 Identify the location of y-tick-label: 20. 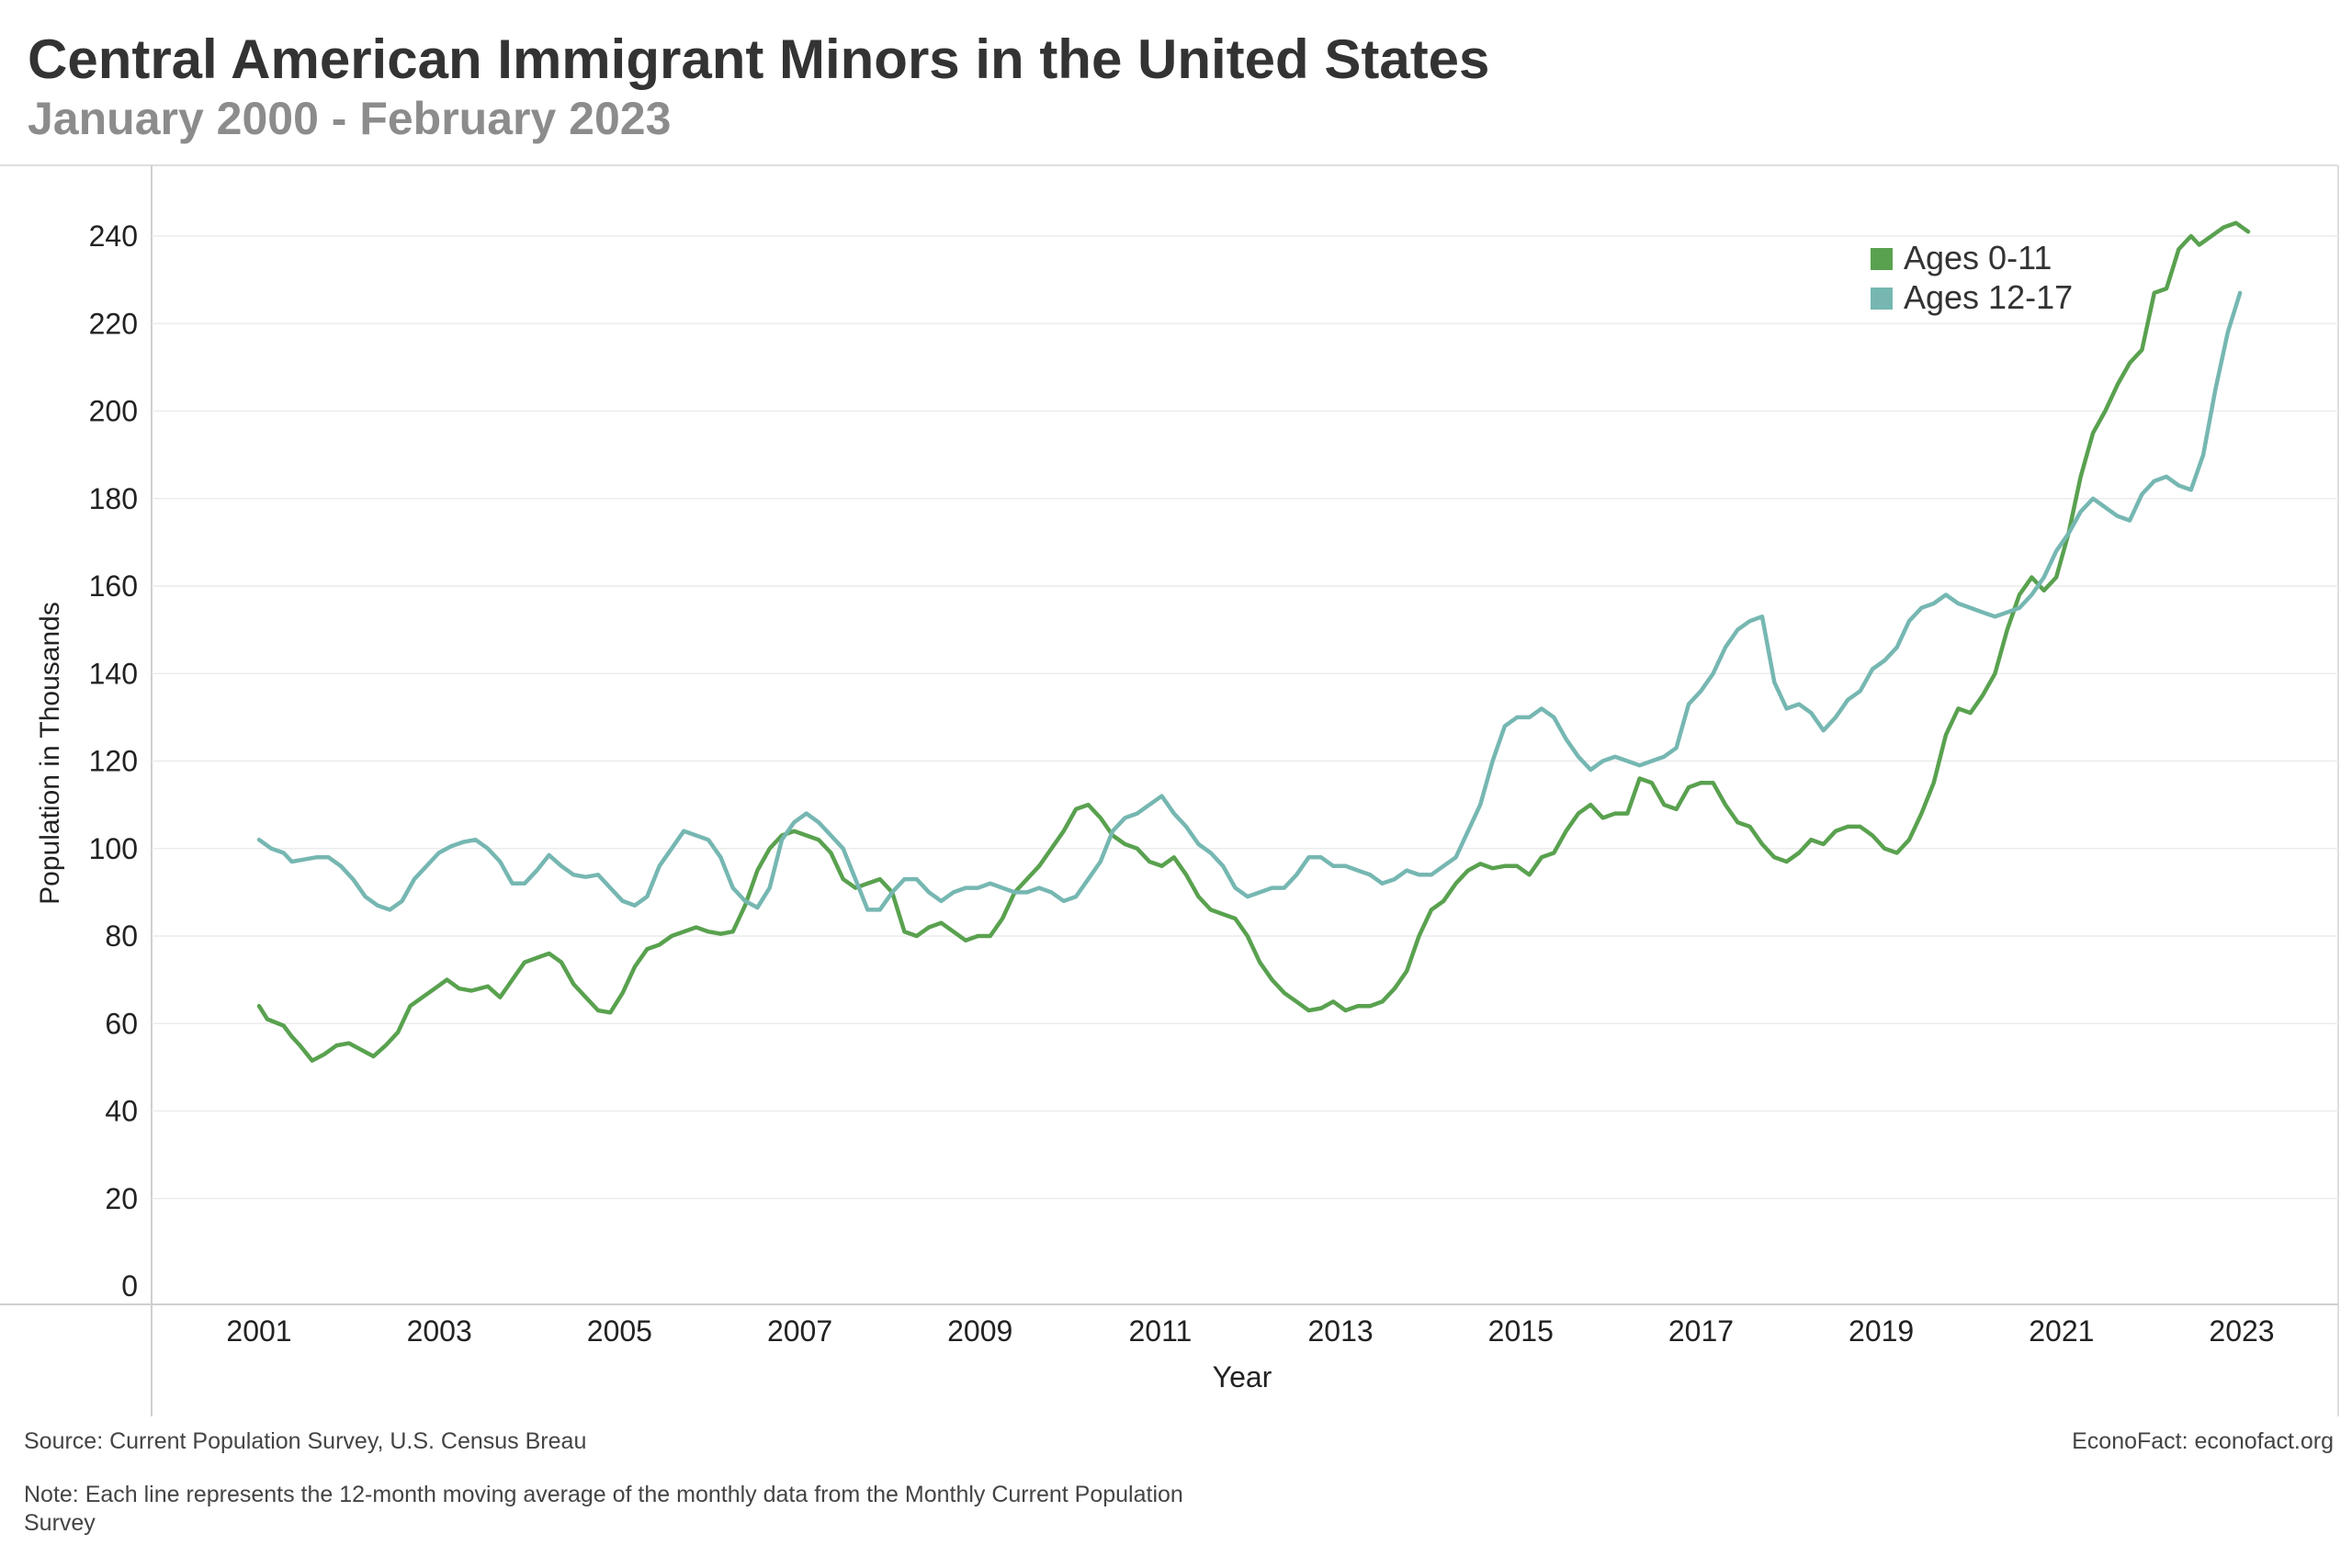
(121, 1199).